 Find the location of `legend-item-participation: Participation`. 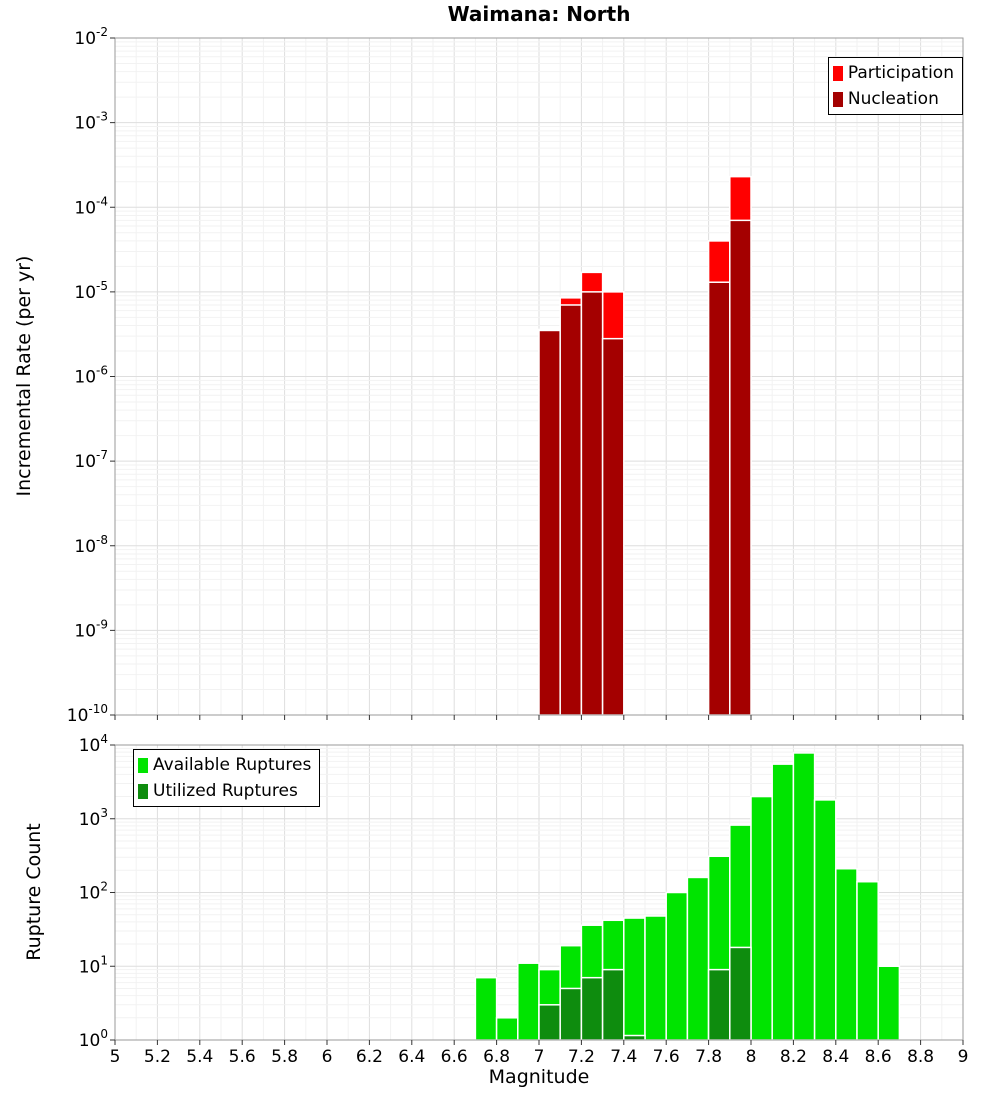

legend-item-participation: Participation is located at coordinates (893, 73).